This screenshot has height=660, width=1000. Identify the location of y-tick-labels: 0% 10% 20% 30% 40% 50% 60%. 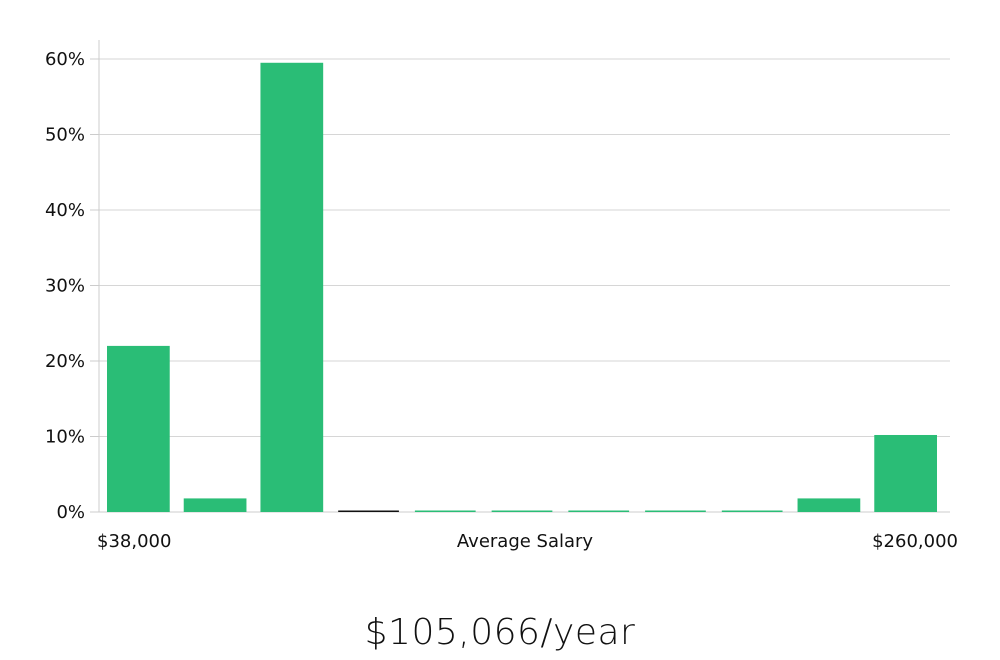
(65, 286).